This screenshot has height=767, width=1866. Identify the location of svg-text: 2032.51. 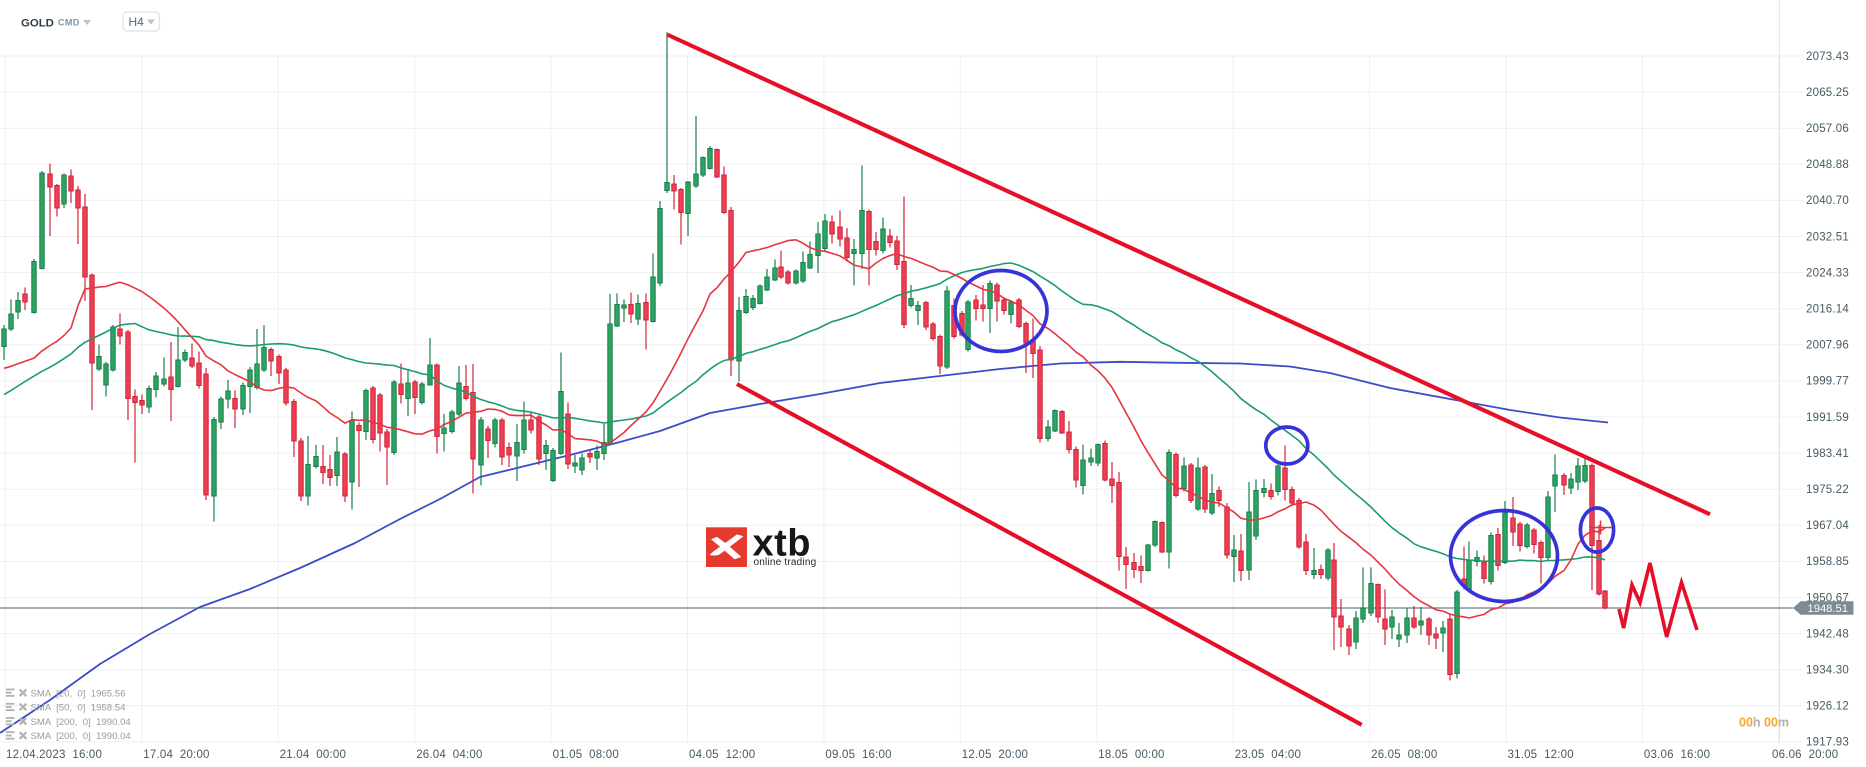
(1827, 237).